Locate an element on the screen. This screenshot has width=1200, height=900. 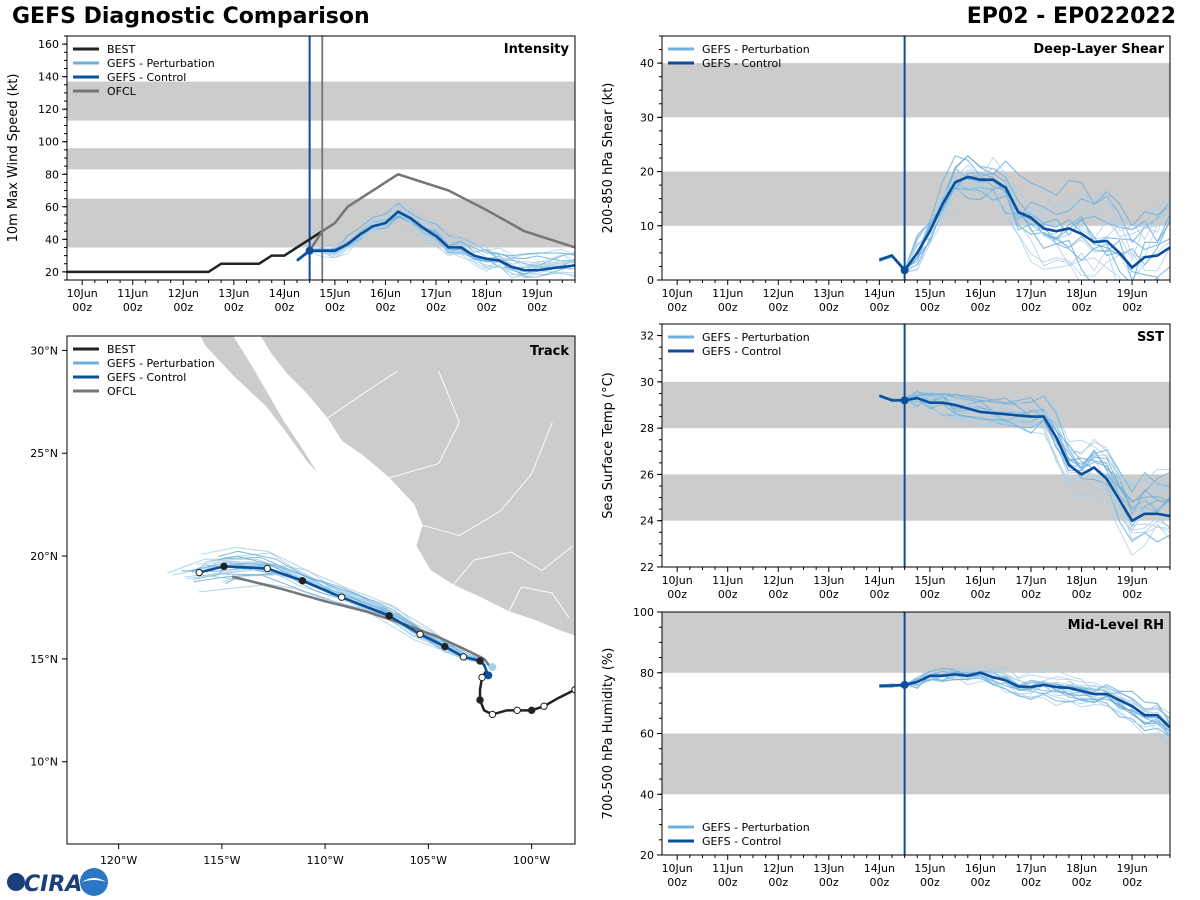
state-border is located at coordinates (487, 479).